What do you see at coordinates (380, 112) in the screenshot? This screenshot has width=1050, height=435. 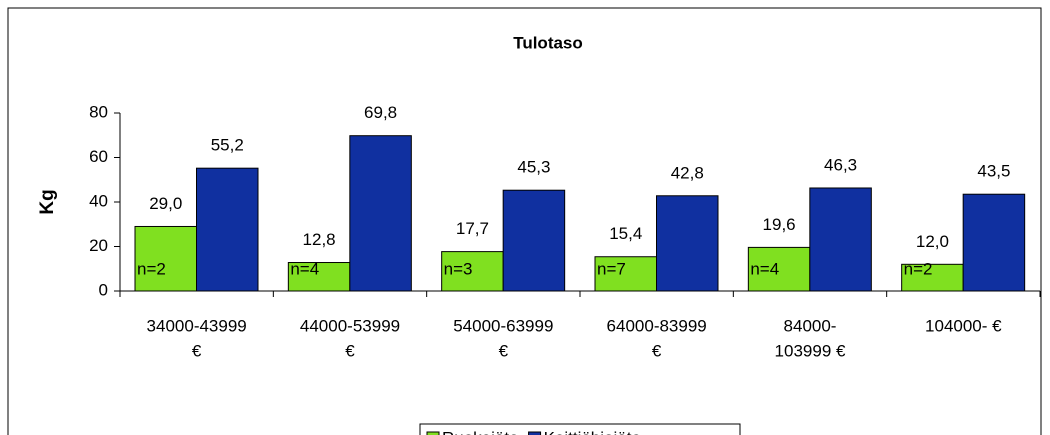 I see `data-label: 69,8` at bounding box center [380, 112].